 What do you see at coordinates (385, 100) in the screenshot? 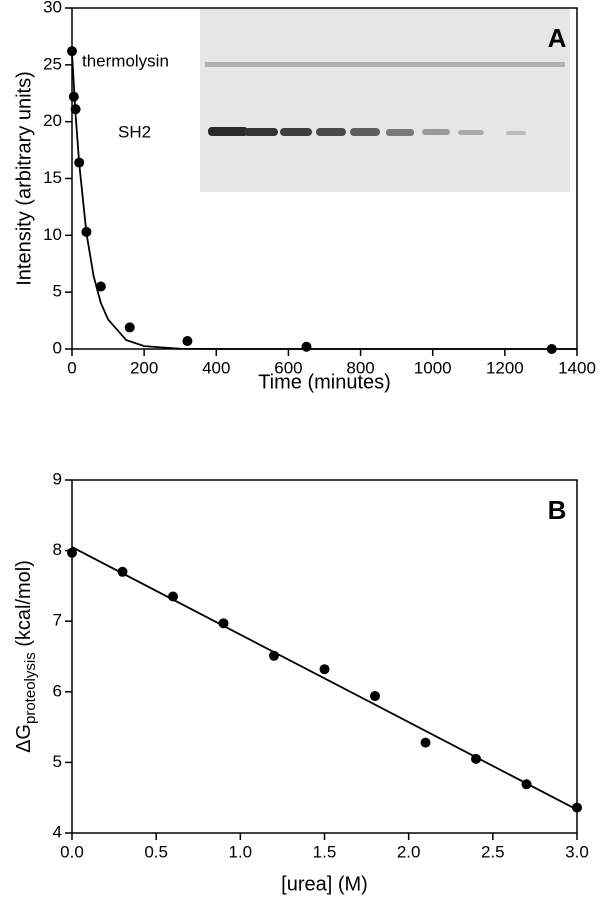
I see `gel-image` at bounding box center [385, 100].